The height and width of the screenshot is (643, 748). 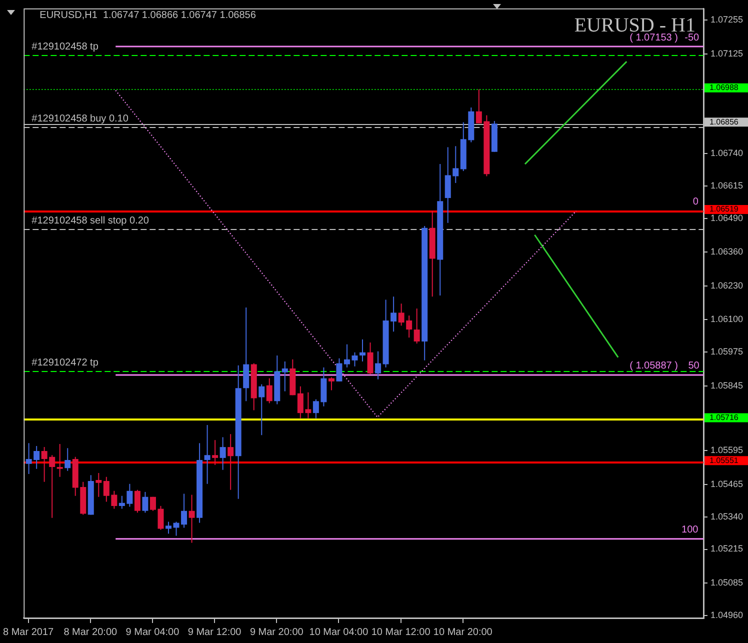 What do you see at coordinates (727, 385) in the screenshot?
I see `y-tick-label: 1.05845` at bounding box center [727, 385].